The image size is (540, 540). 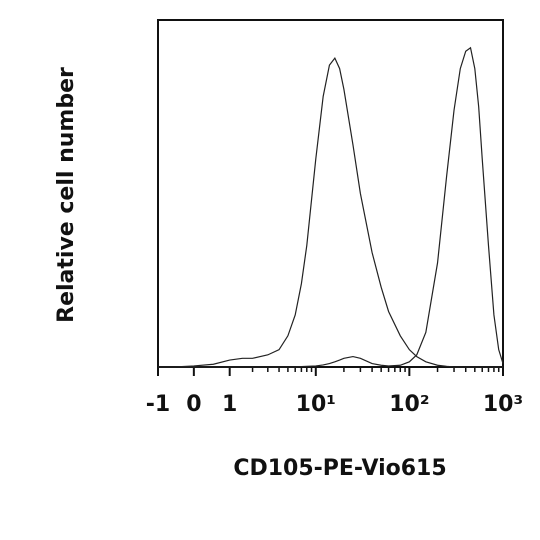 What do you see at coordinates (193, 404) in the screenshot?
I see `x-tick-label: 0` at bounding box center [193, 404].